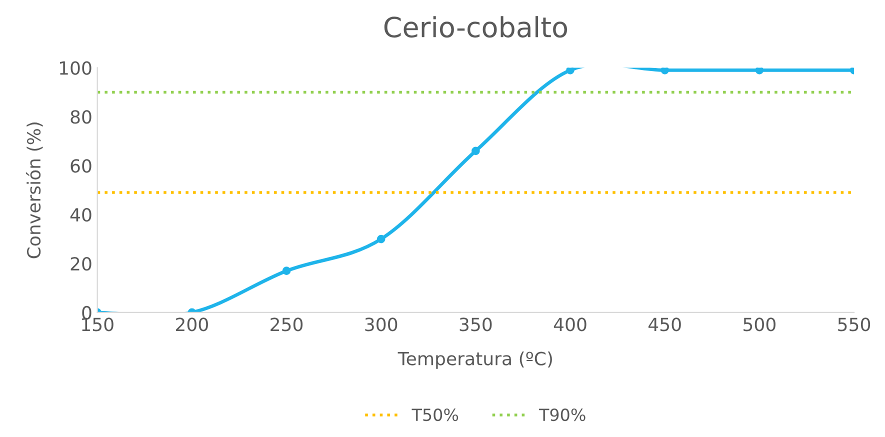  What do you see at coordinates (475, 360) in the screenshot?
I see `x-axis-title: Temperatura (ºC)` at bounding box center [475, 360].